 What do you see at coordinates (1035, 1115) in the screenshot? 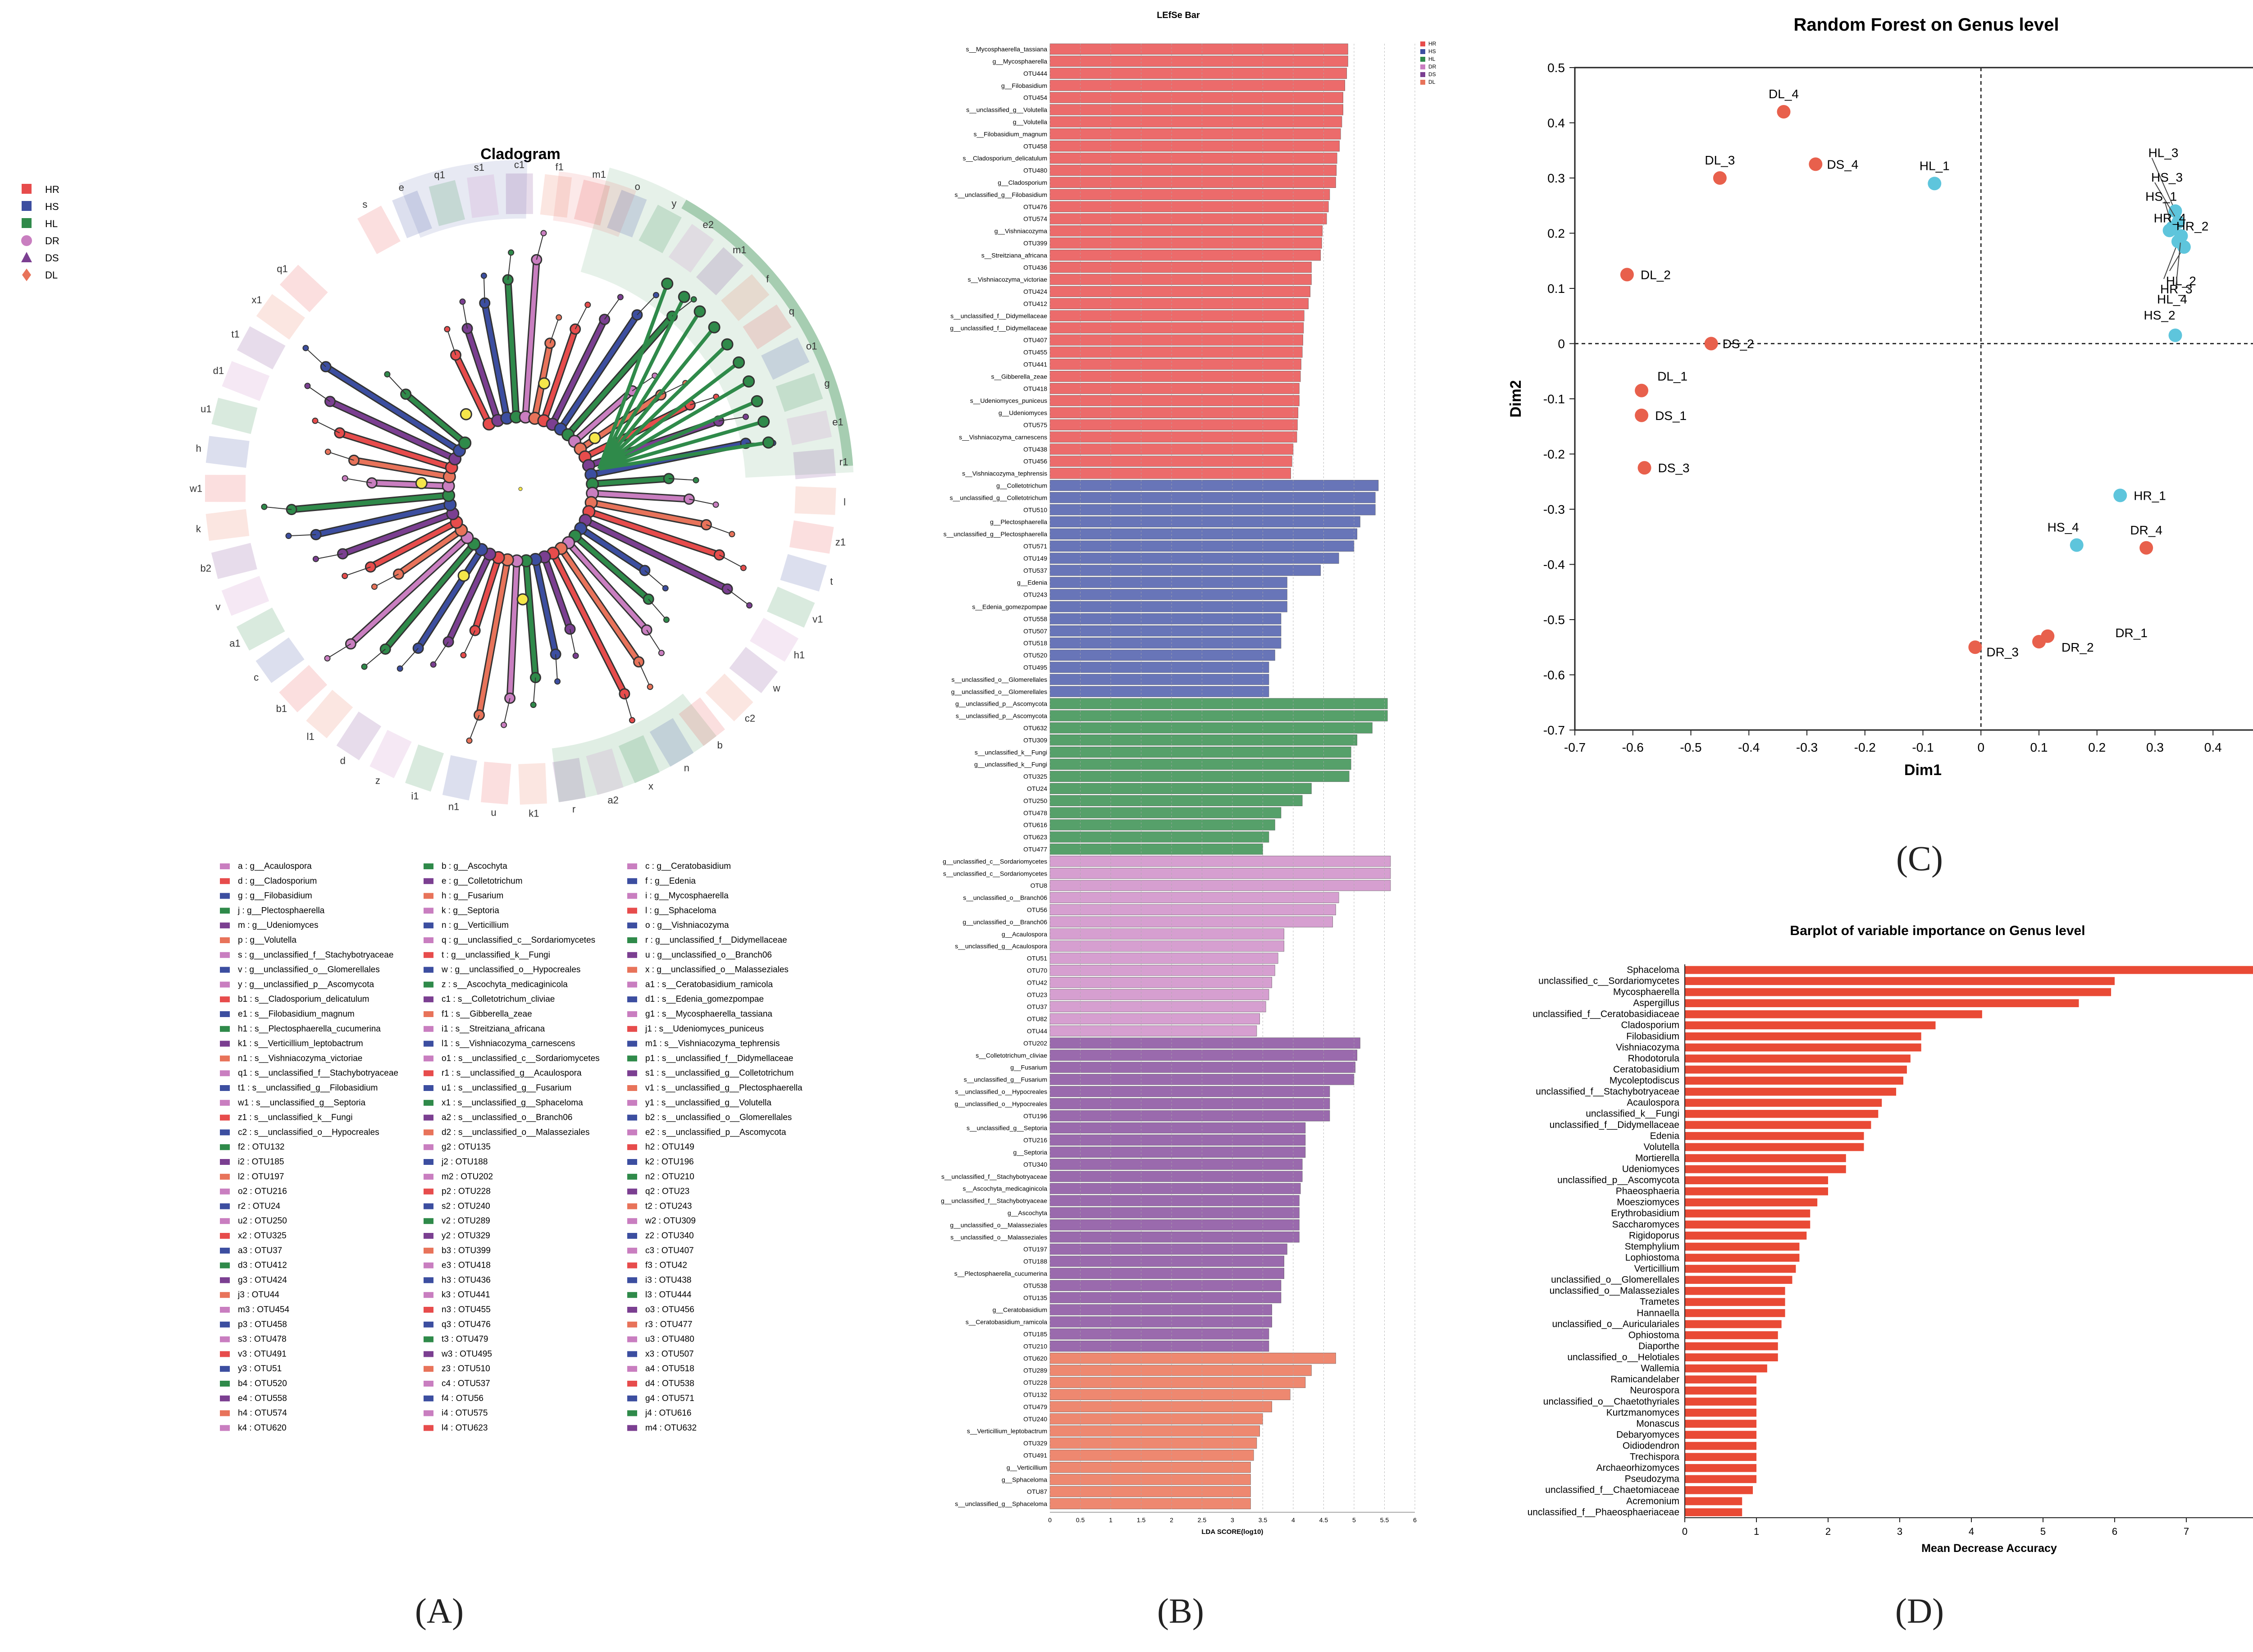
I see `lefse-bar-label: OTU196` at bounding box center [1035, 1115].